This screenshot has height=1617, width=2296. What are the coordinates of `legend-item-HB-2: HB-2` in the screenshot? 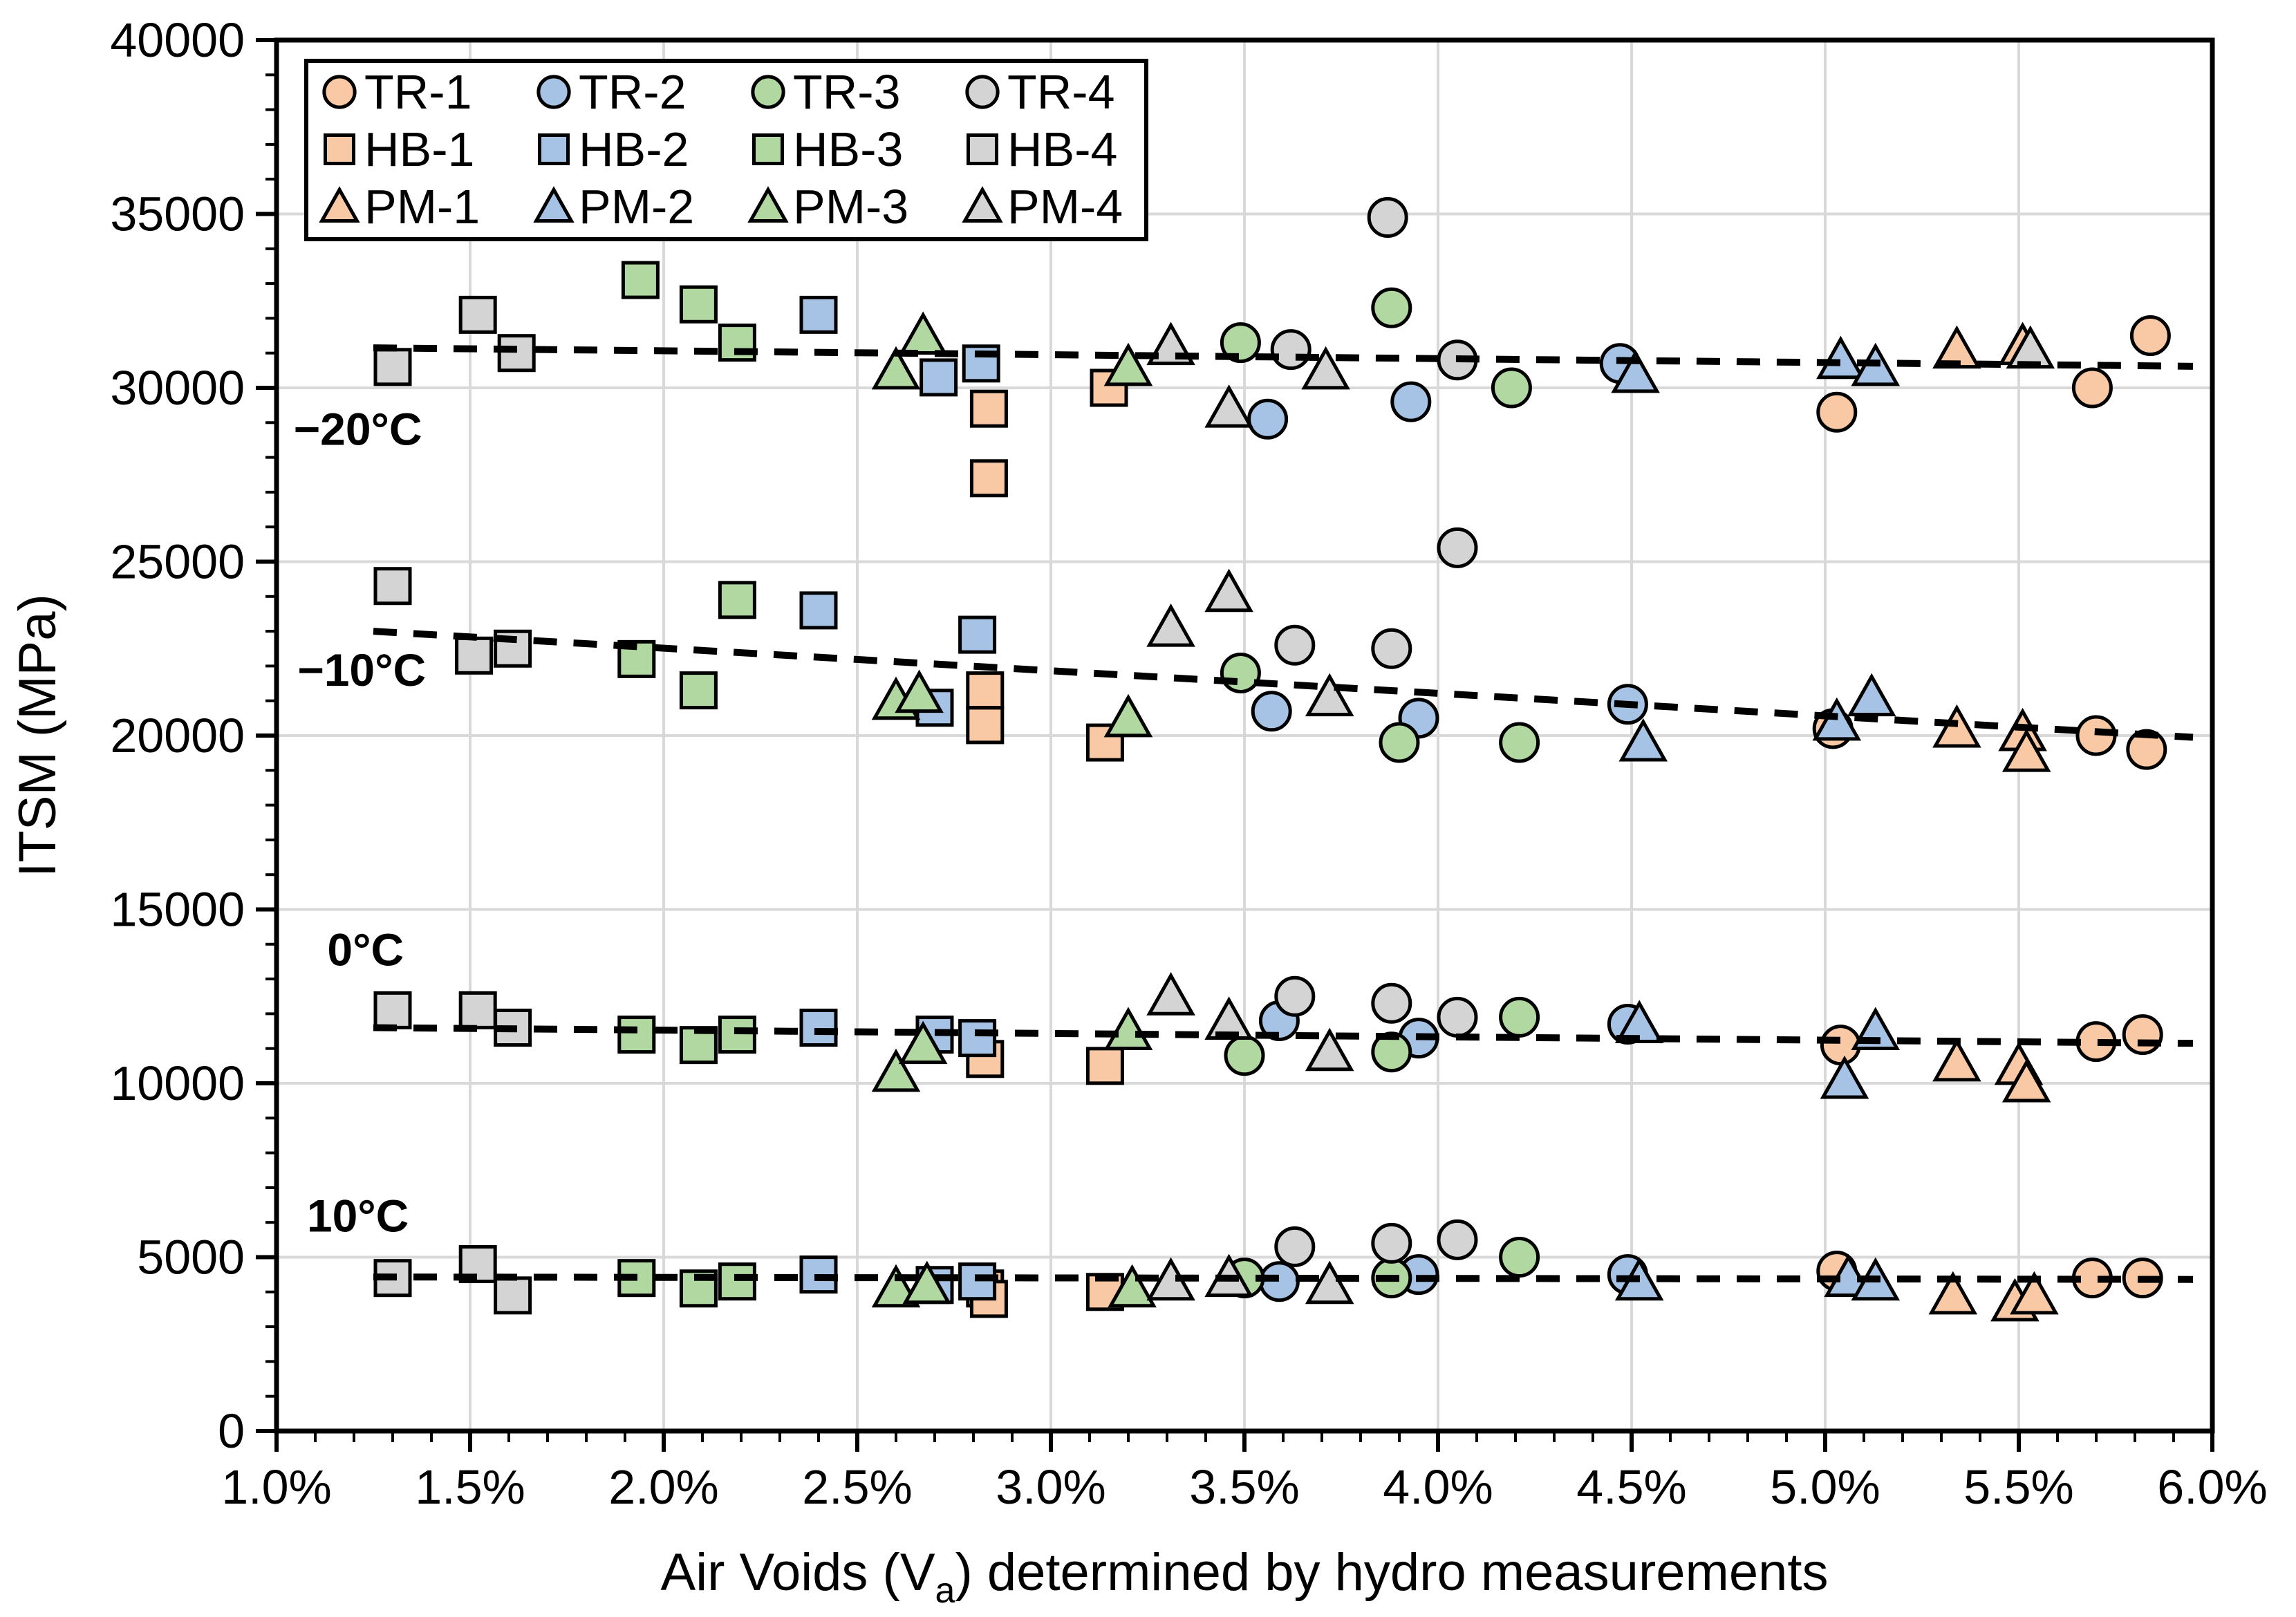 It's located at (613, 149).